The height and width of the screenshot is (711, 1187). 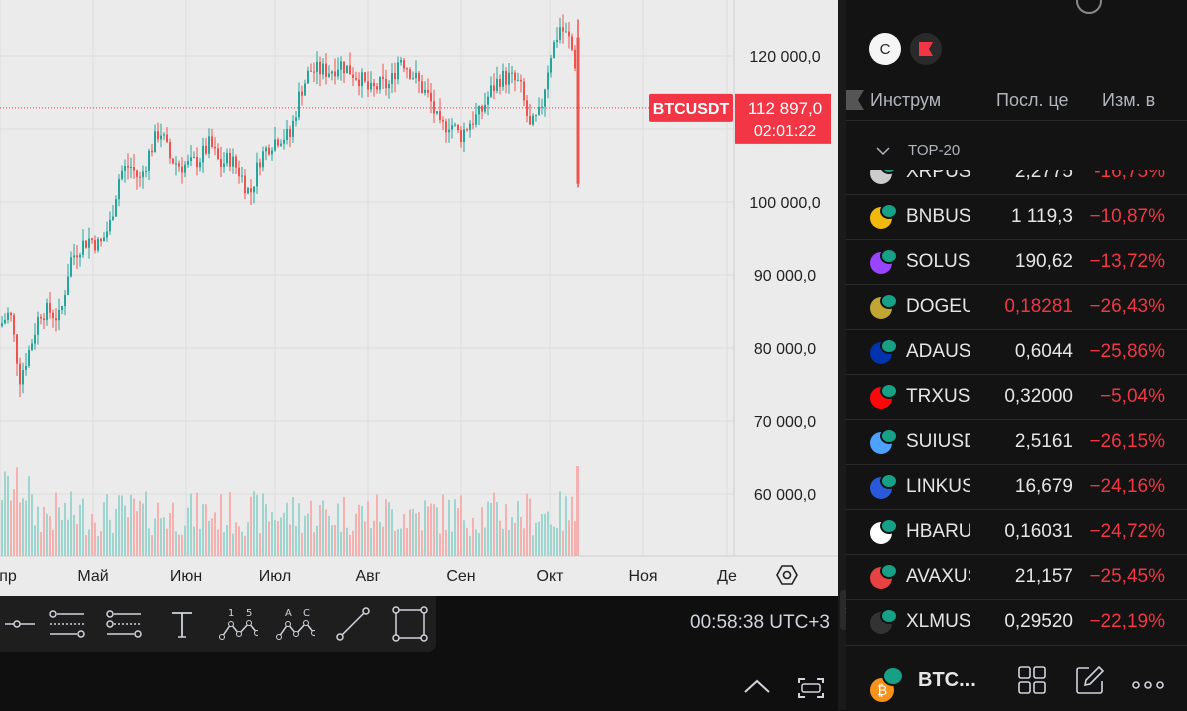 What do you see at coordinates (124, 624) in the screenshot?
I see `fib-extension-tool-icon` at bounding box center [124, 624].